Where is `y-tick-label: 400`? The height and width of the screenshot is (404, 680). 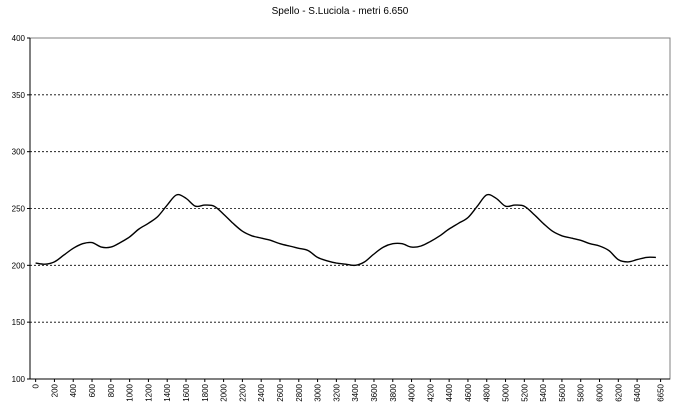 y-tick-label: 400 is located at coordinates (19, 38).